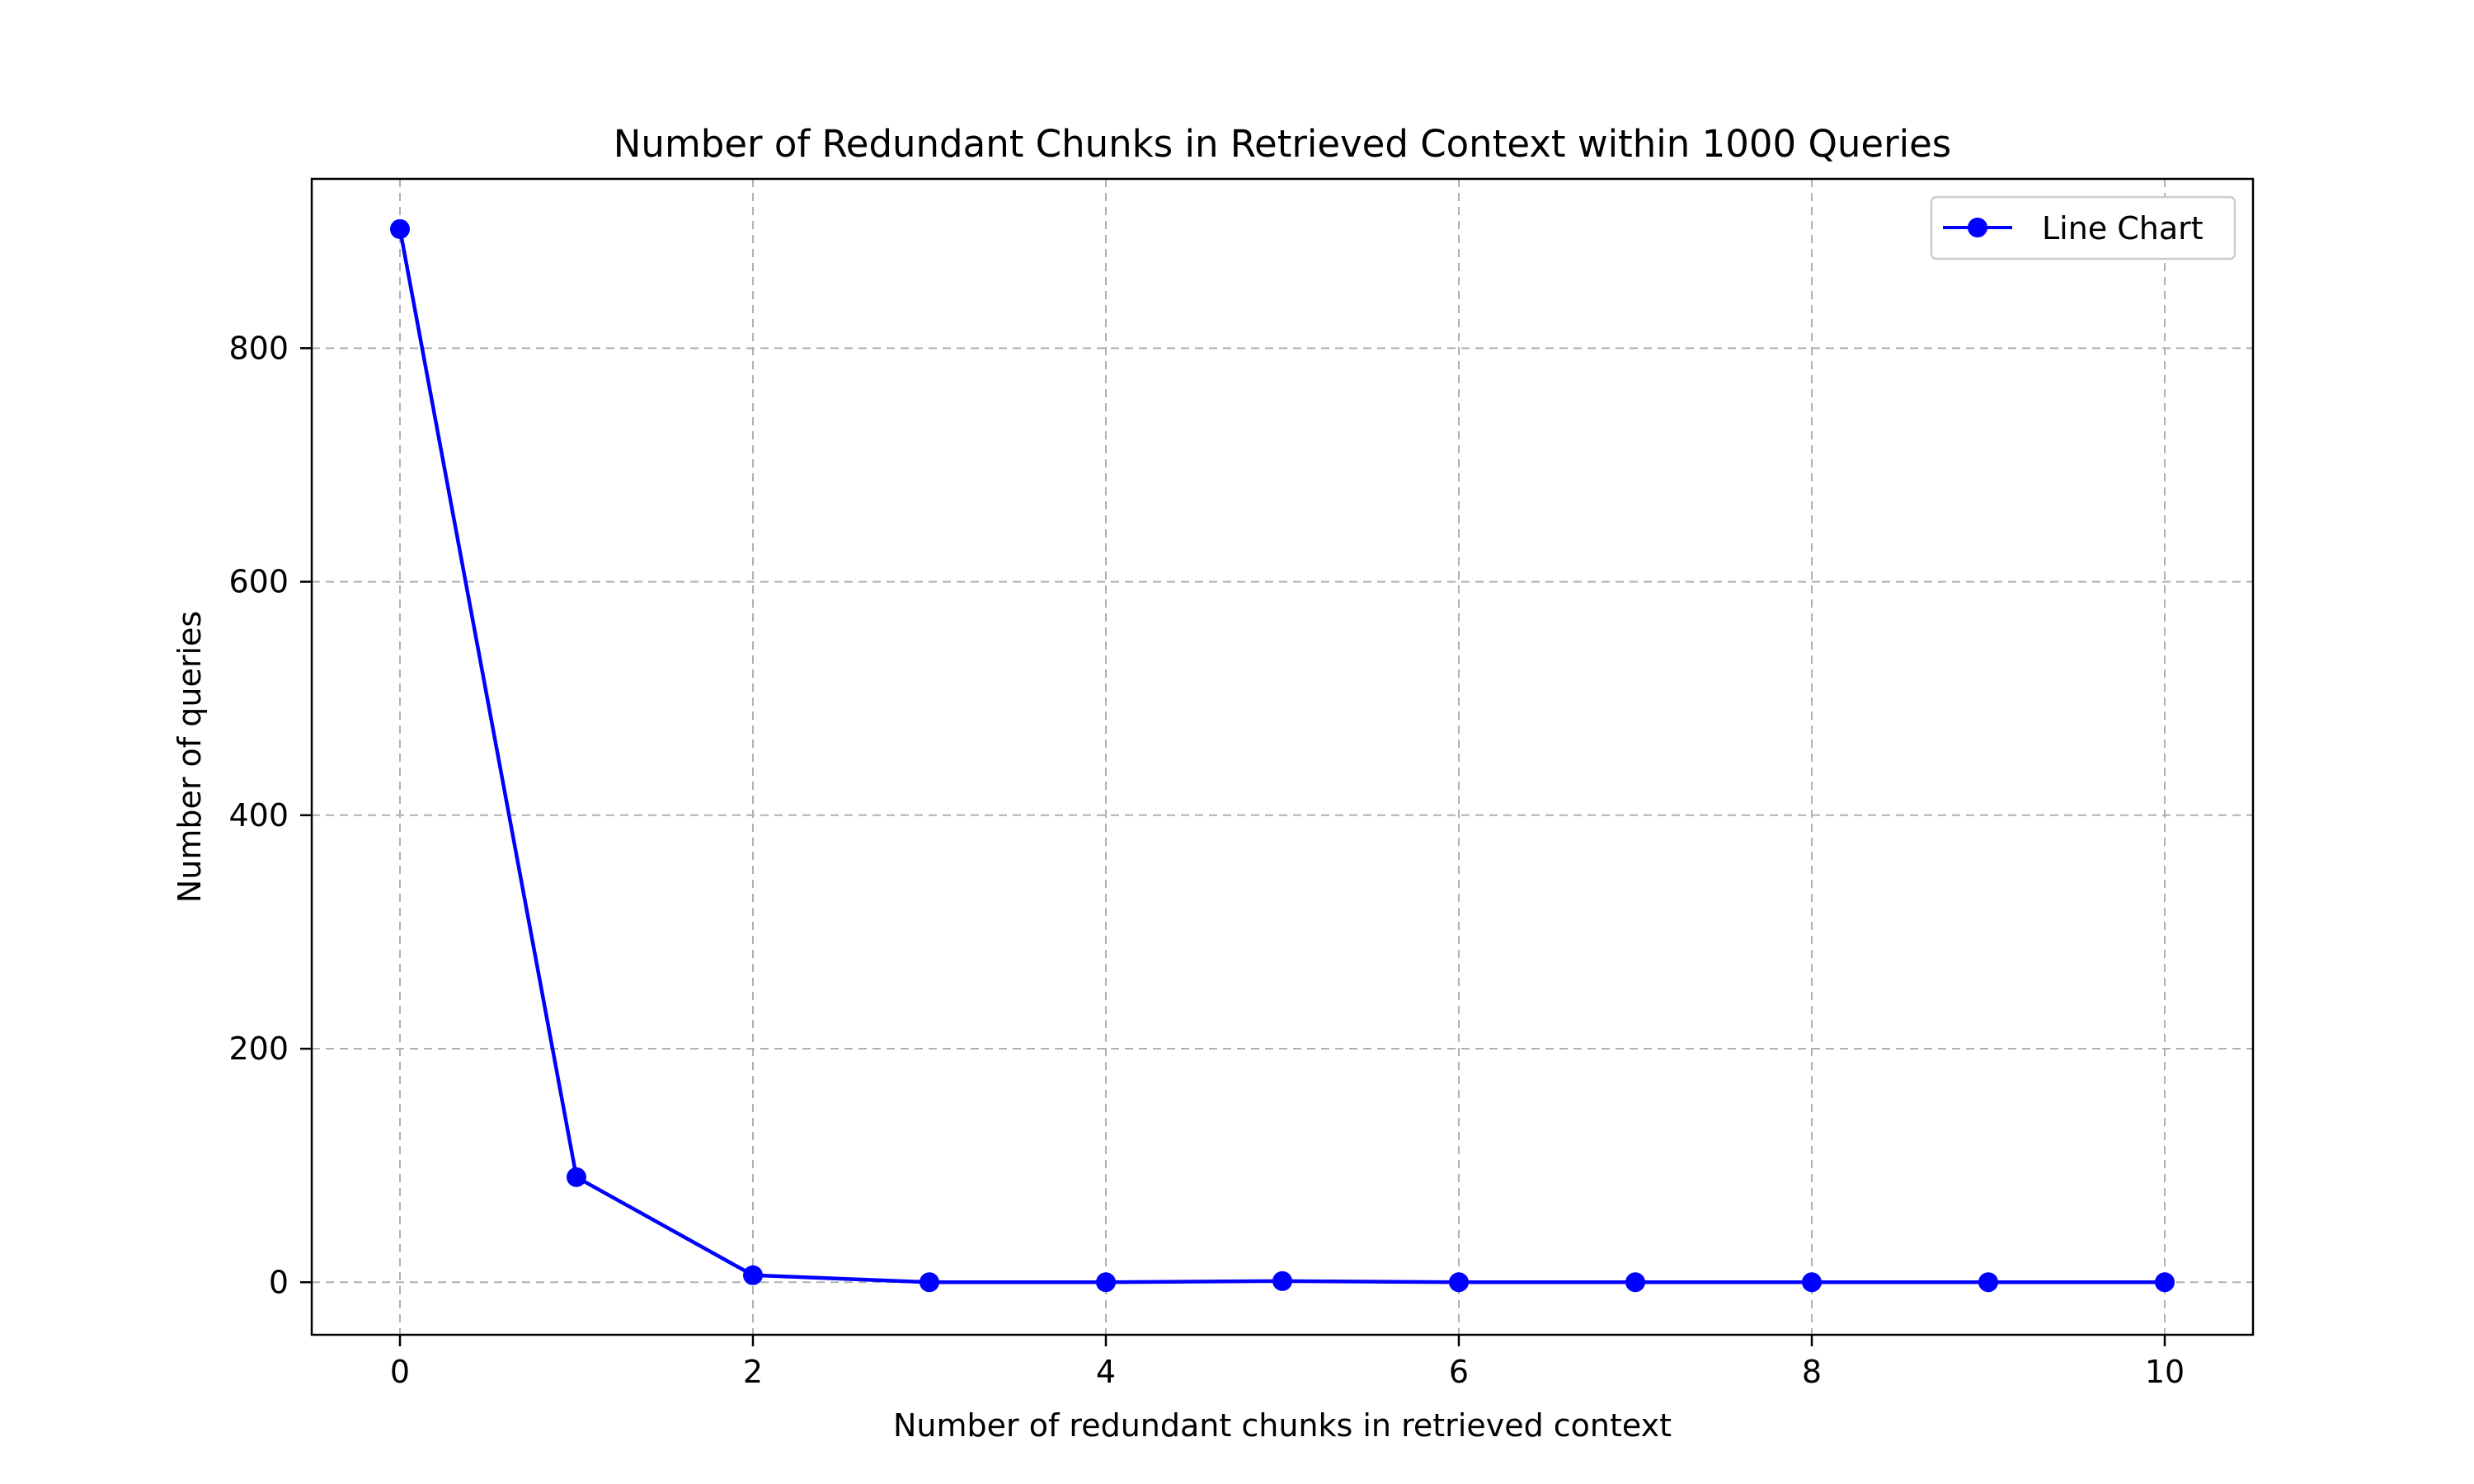 This screenshot has width=2474, height=1484. Describe the element at coordinates (1977, 228) in the screenshot. I see `legend-marker-sample` at that location.